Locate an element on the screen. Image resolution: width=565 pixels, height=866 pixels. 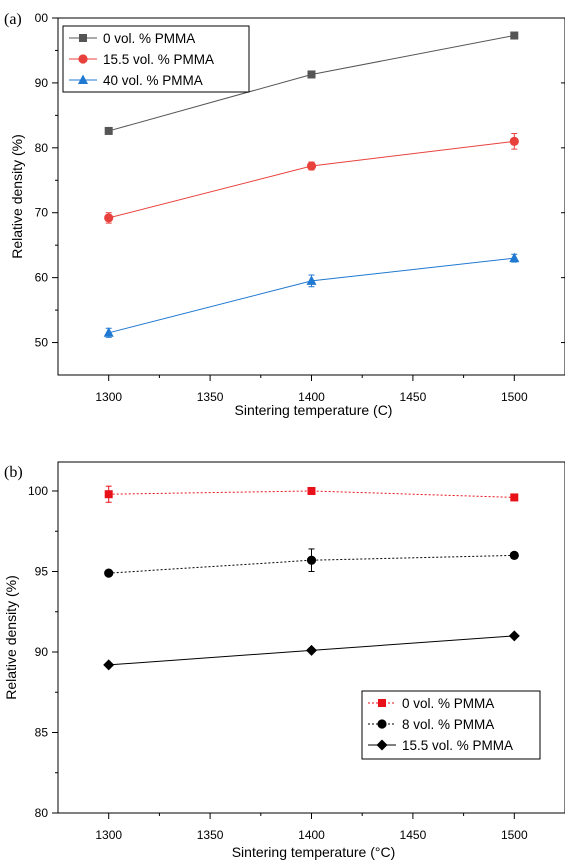
y-tick-label: 85 is located at coordinates (42, 732).